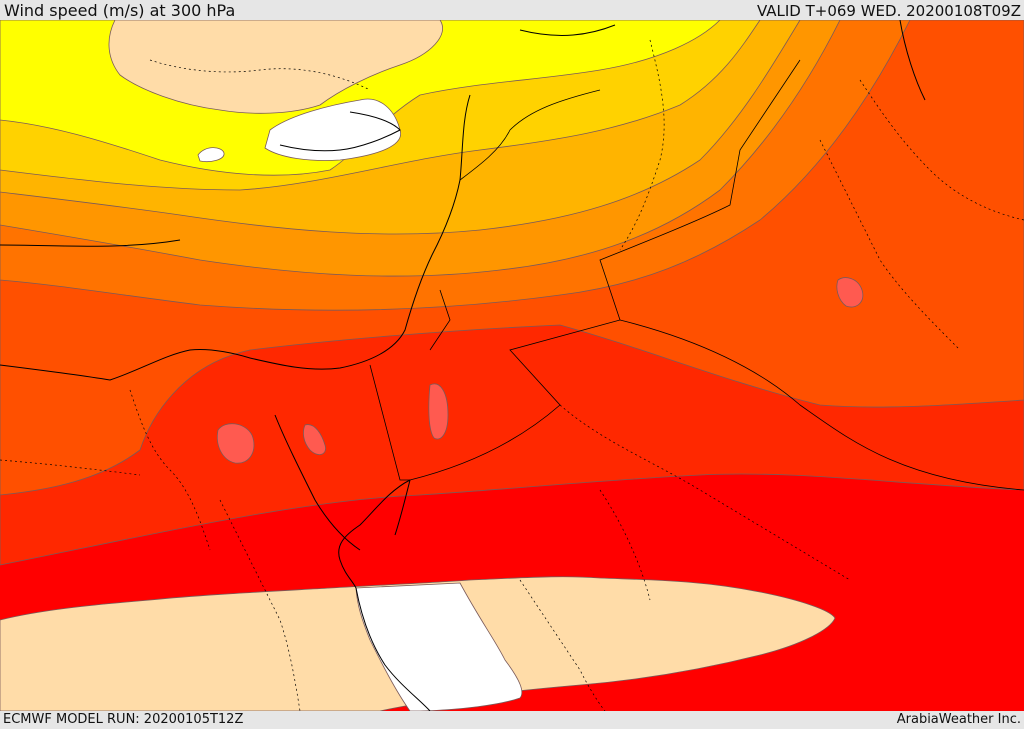 The image size is (1024, 729). I want to click on credit-label: ArabiaWeather Inc., so click(958, 719).